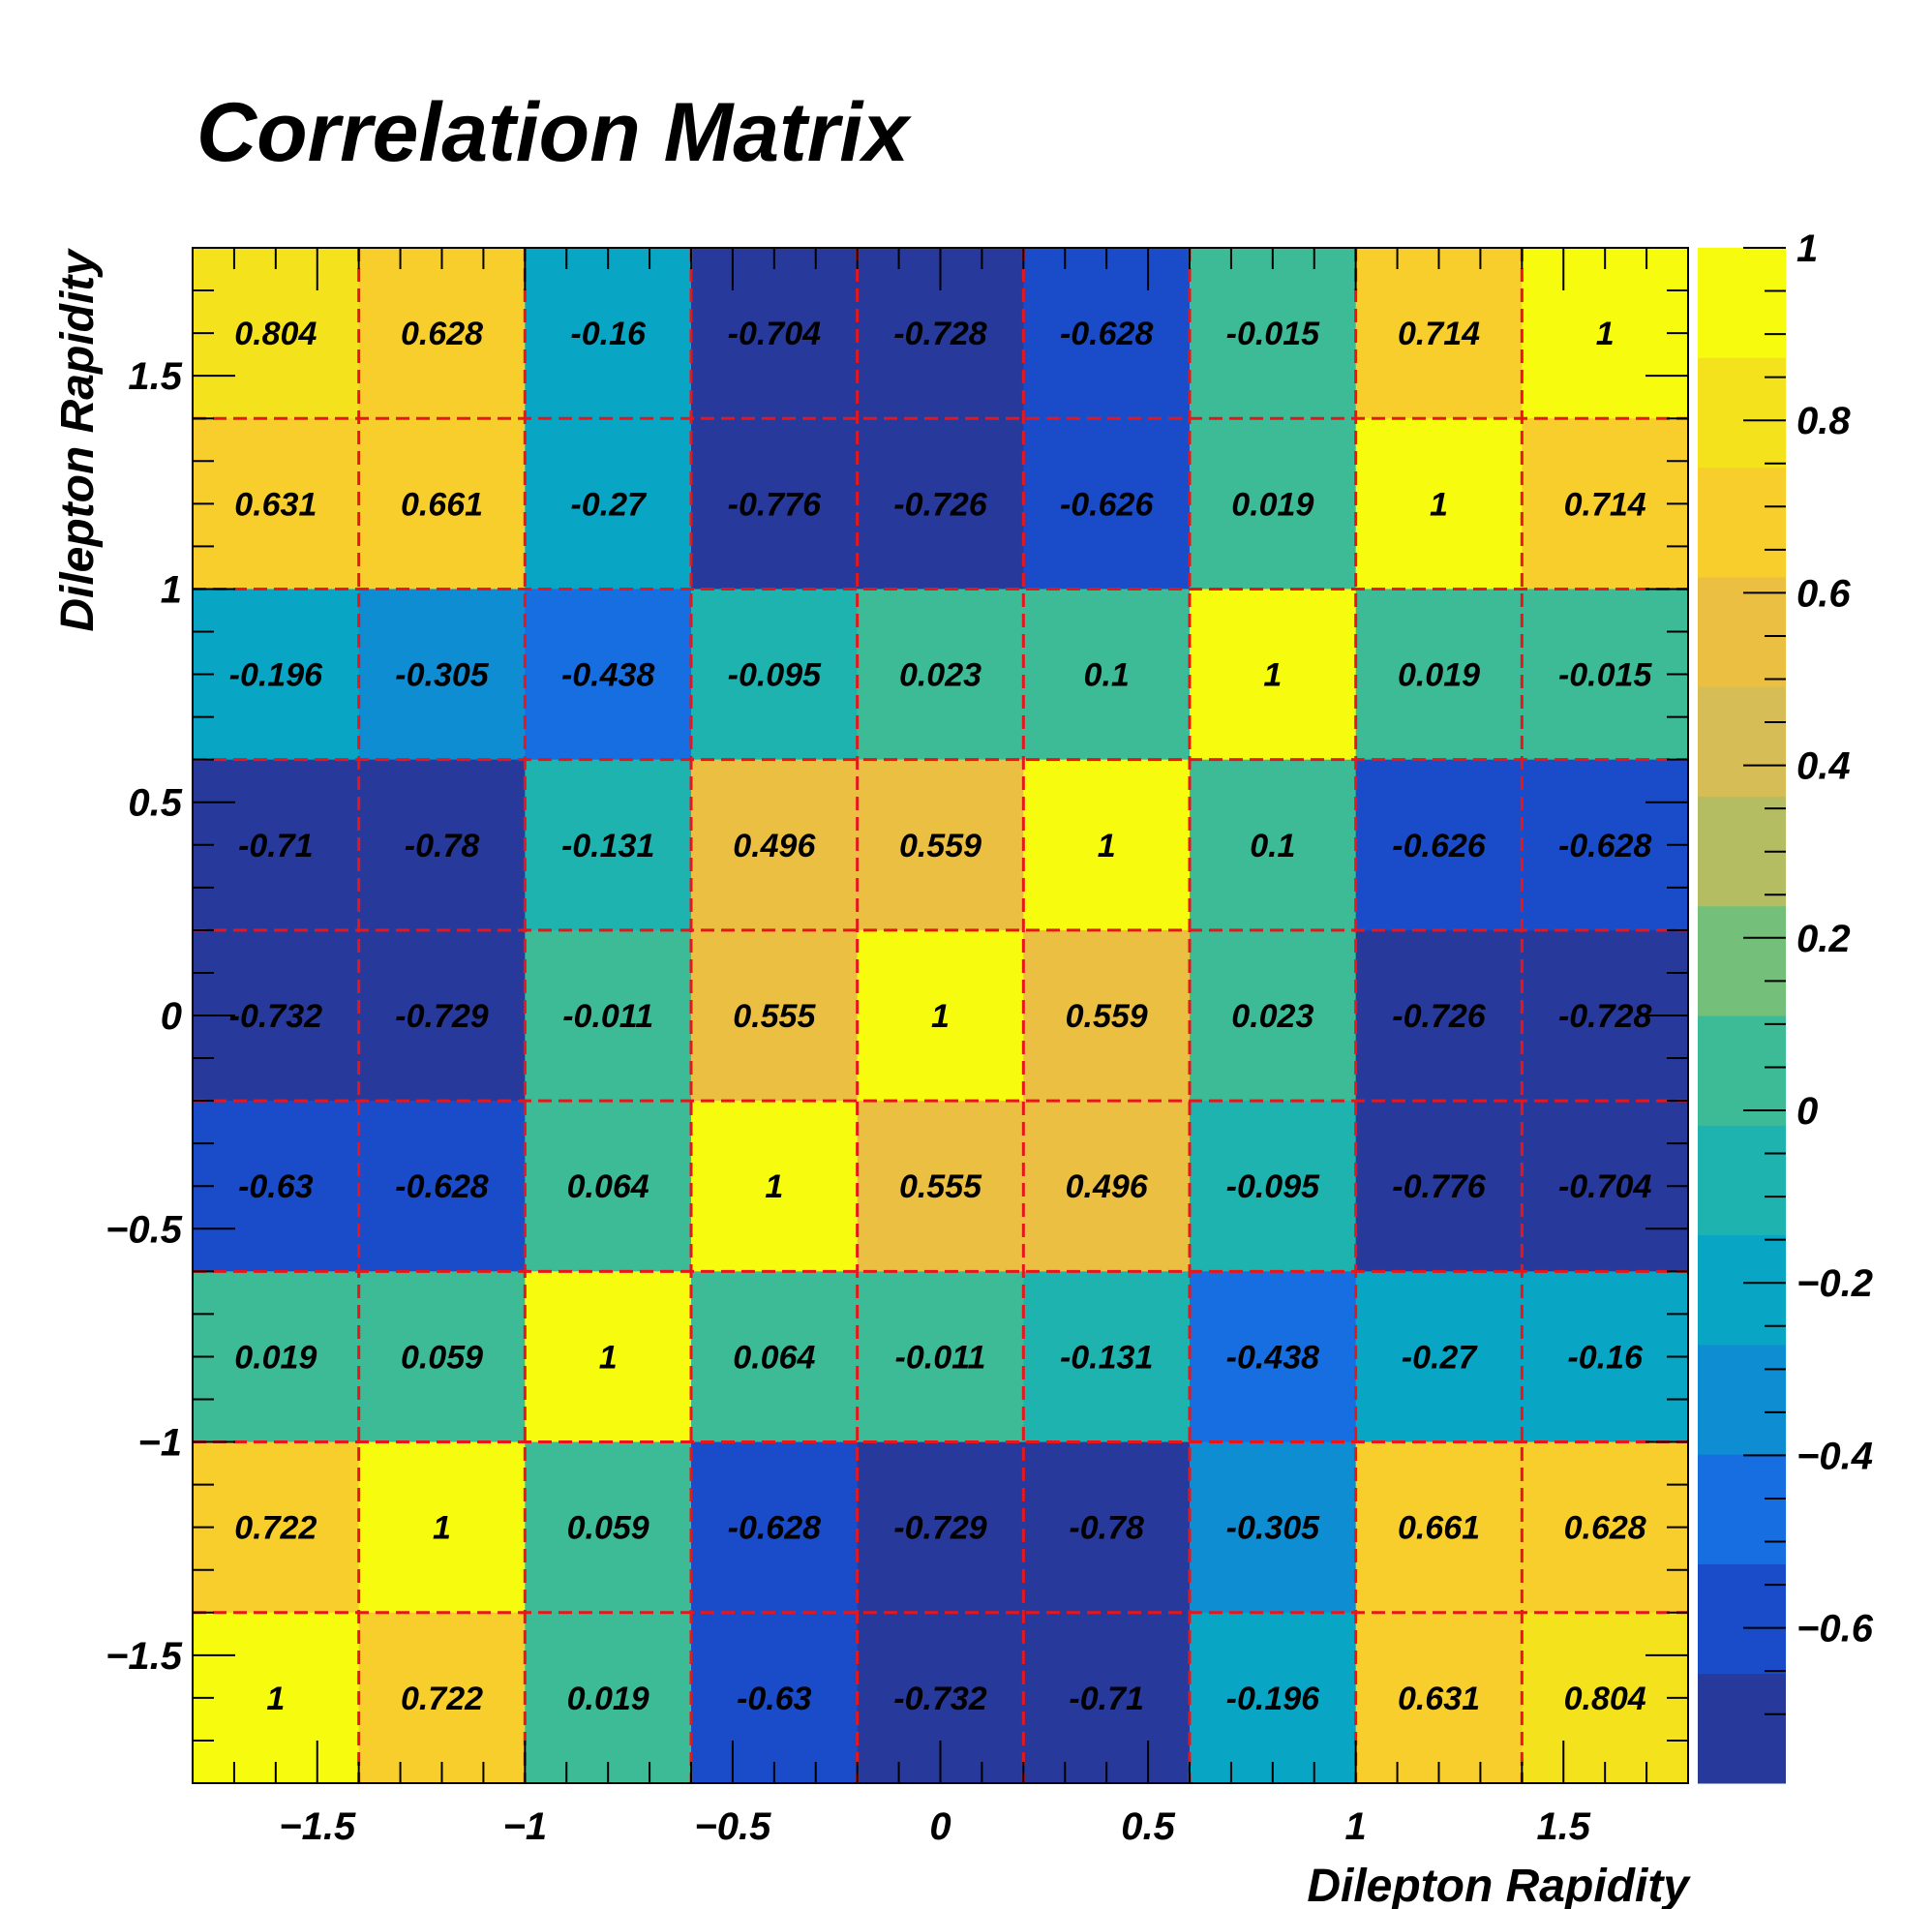 The image size is (1932, 1909). I want to click on x-tick-label: −0.5, so click(732, 1826).